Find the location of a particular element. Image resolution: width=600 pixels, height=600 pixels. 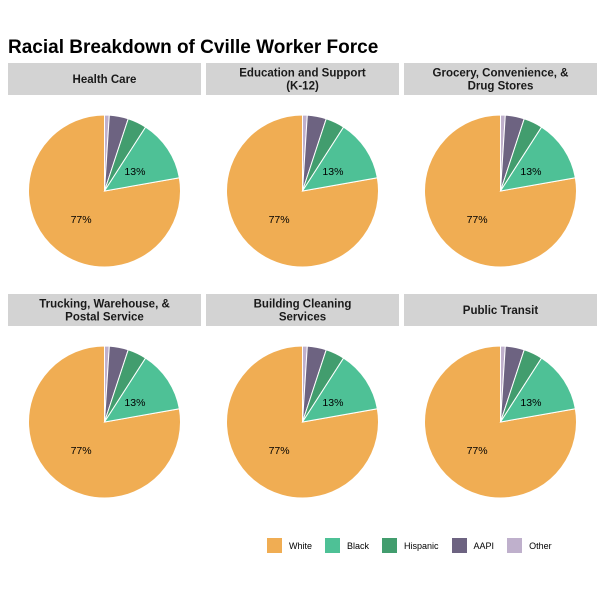

panel-title-line: Postal Service is located at coordinates (104, 318).